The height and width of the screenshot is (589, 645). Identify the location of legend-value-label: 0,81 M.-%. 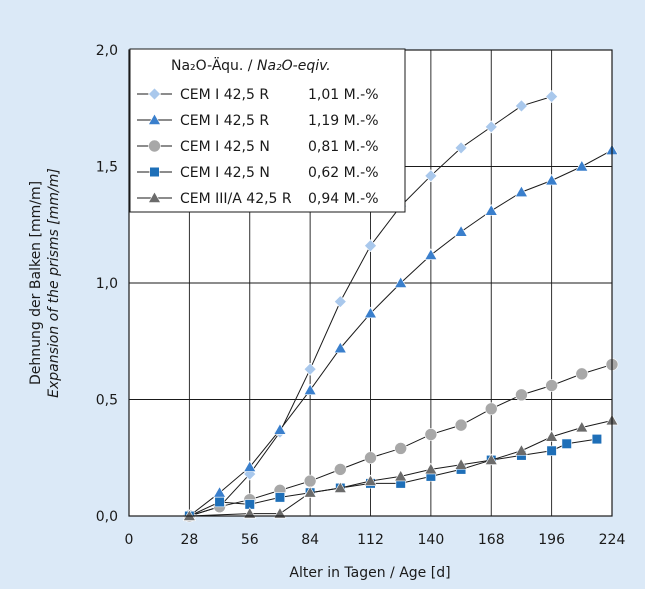
(343, 147).